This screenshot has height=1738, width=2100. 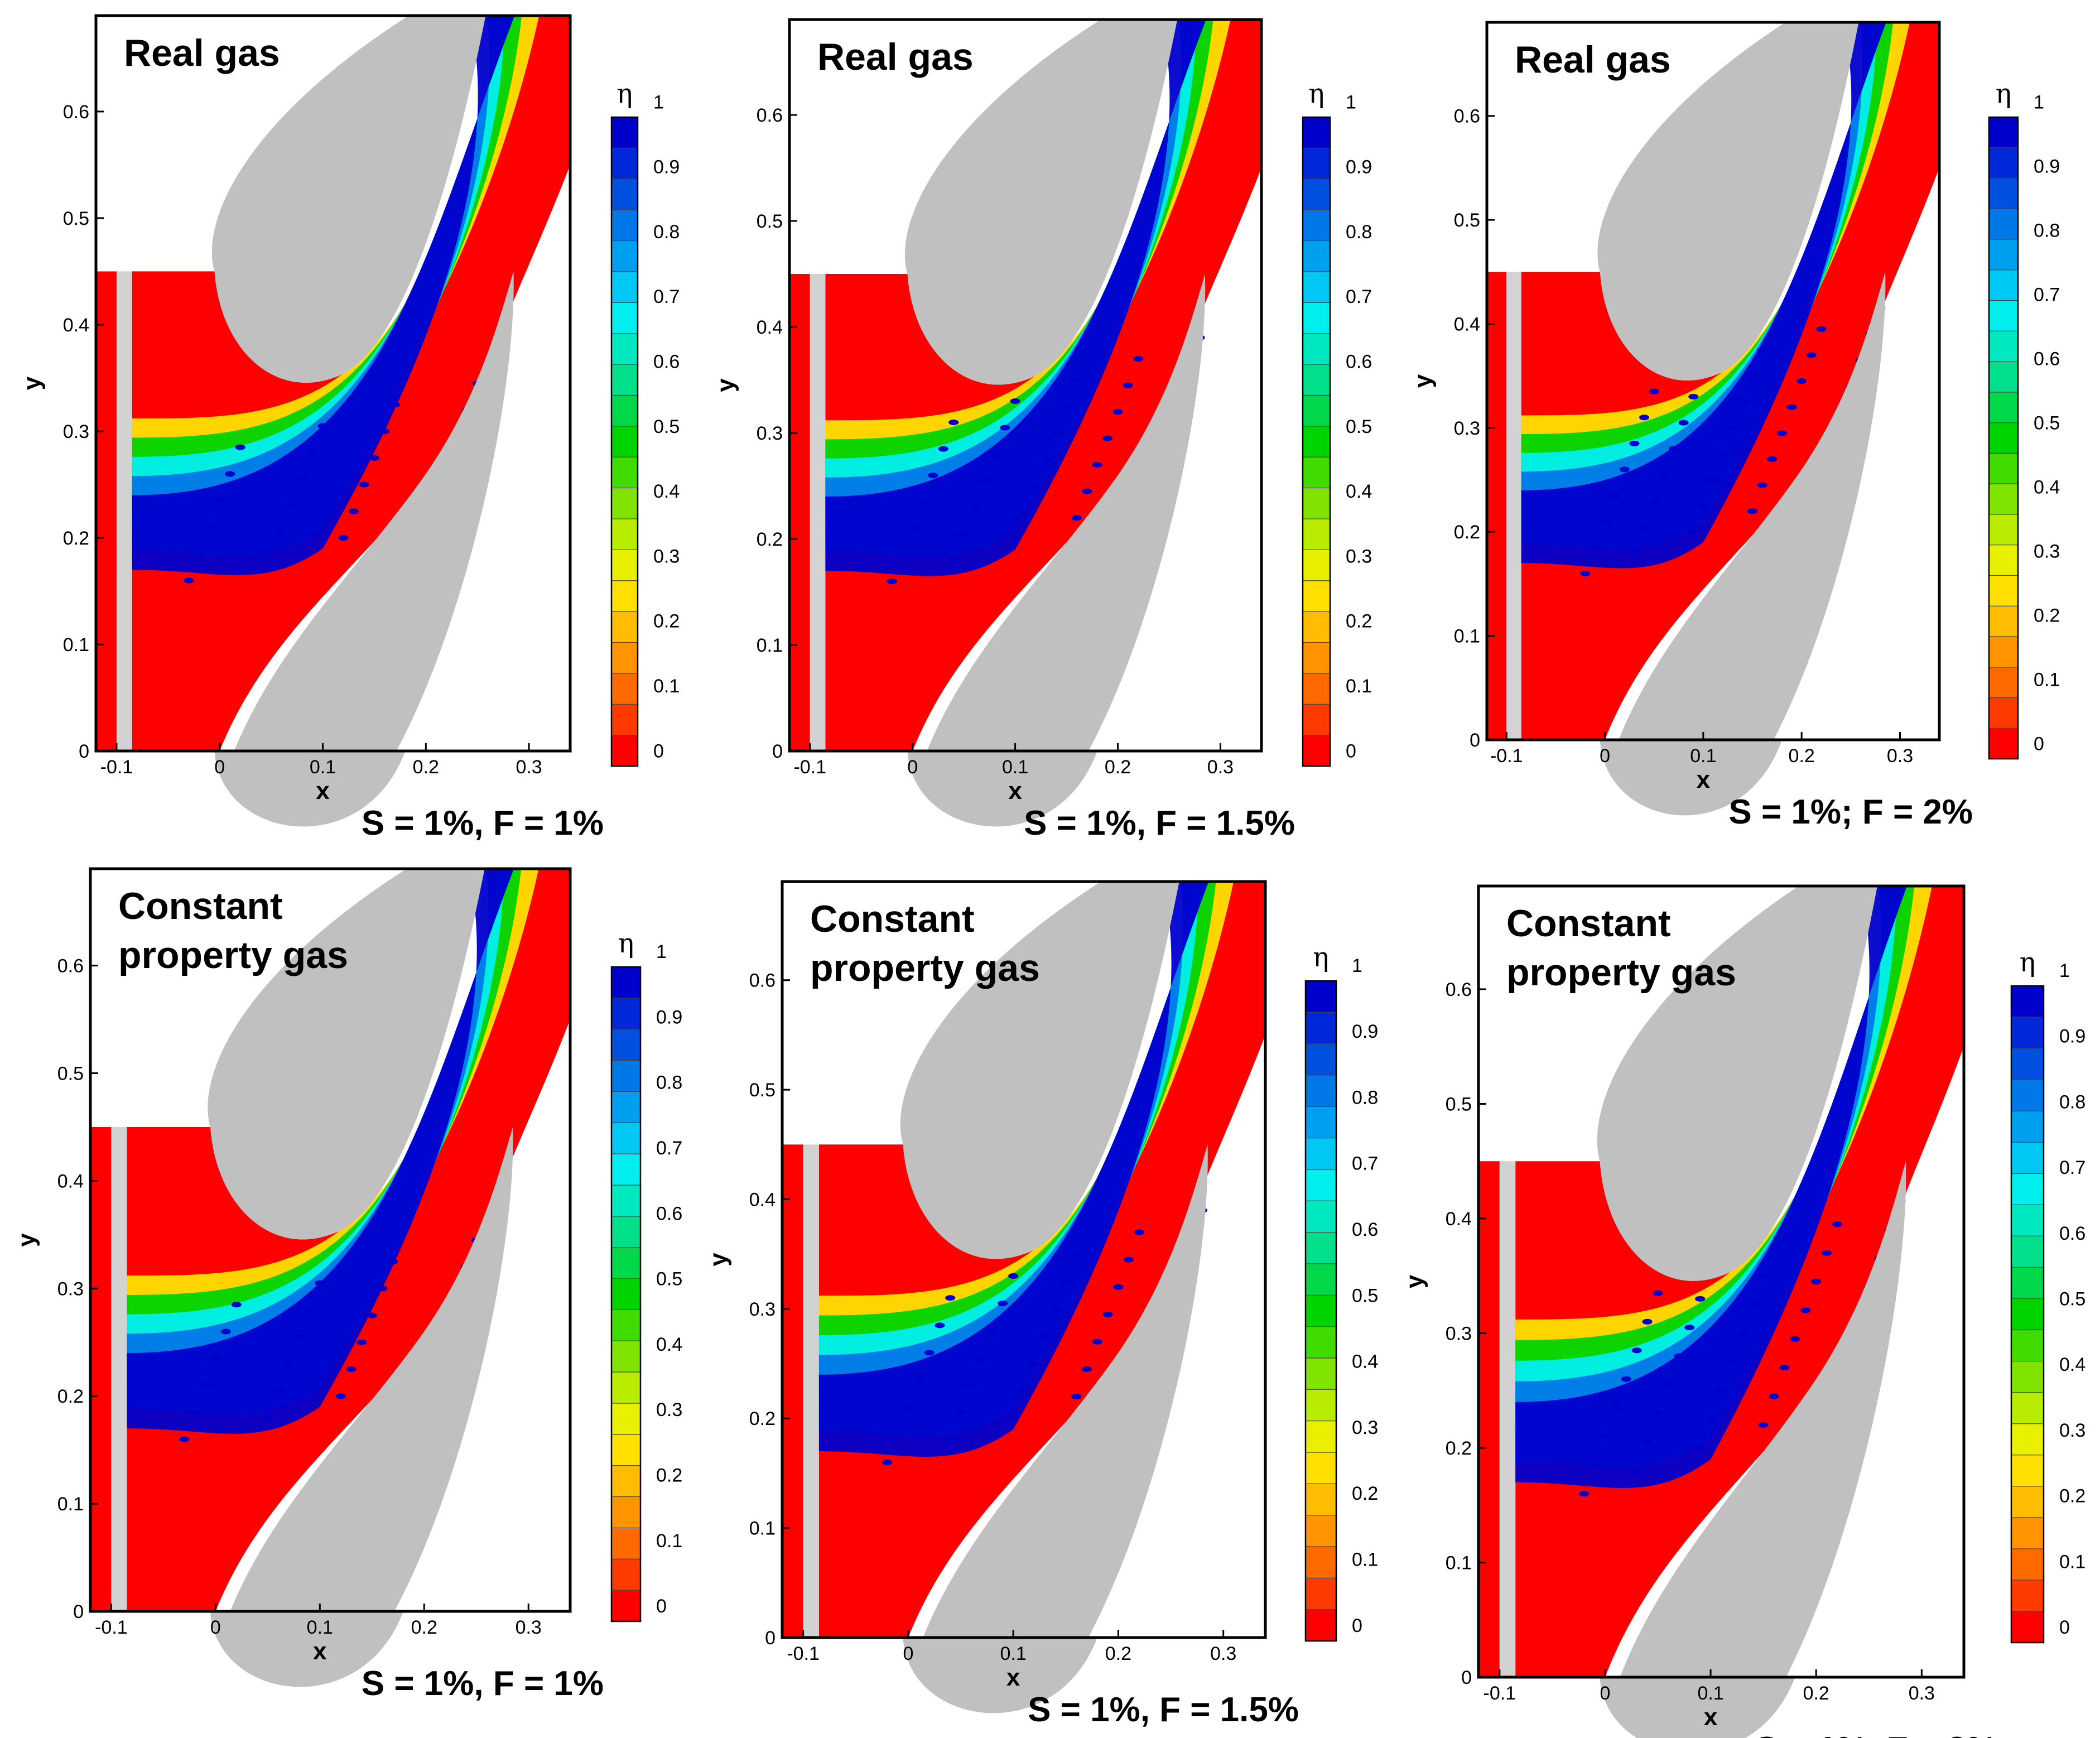 What do you see at coordinates (666, 426) in the screenshot?
I see `colorbar-tick-label: 0.5` at bounding box center [666, 426].